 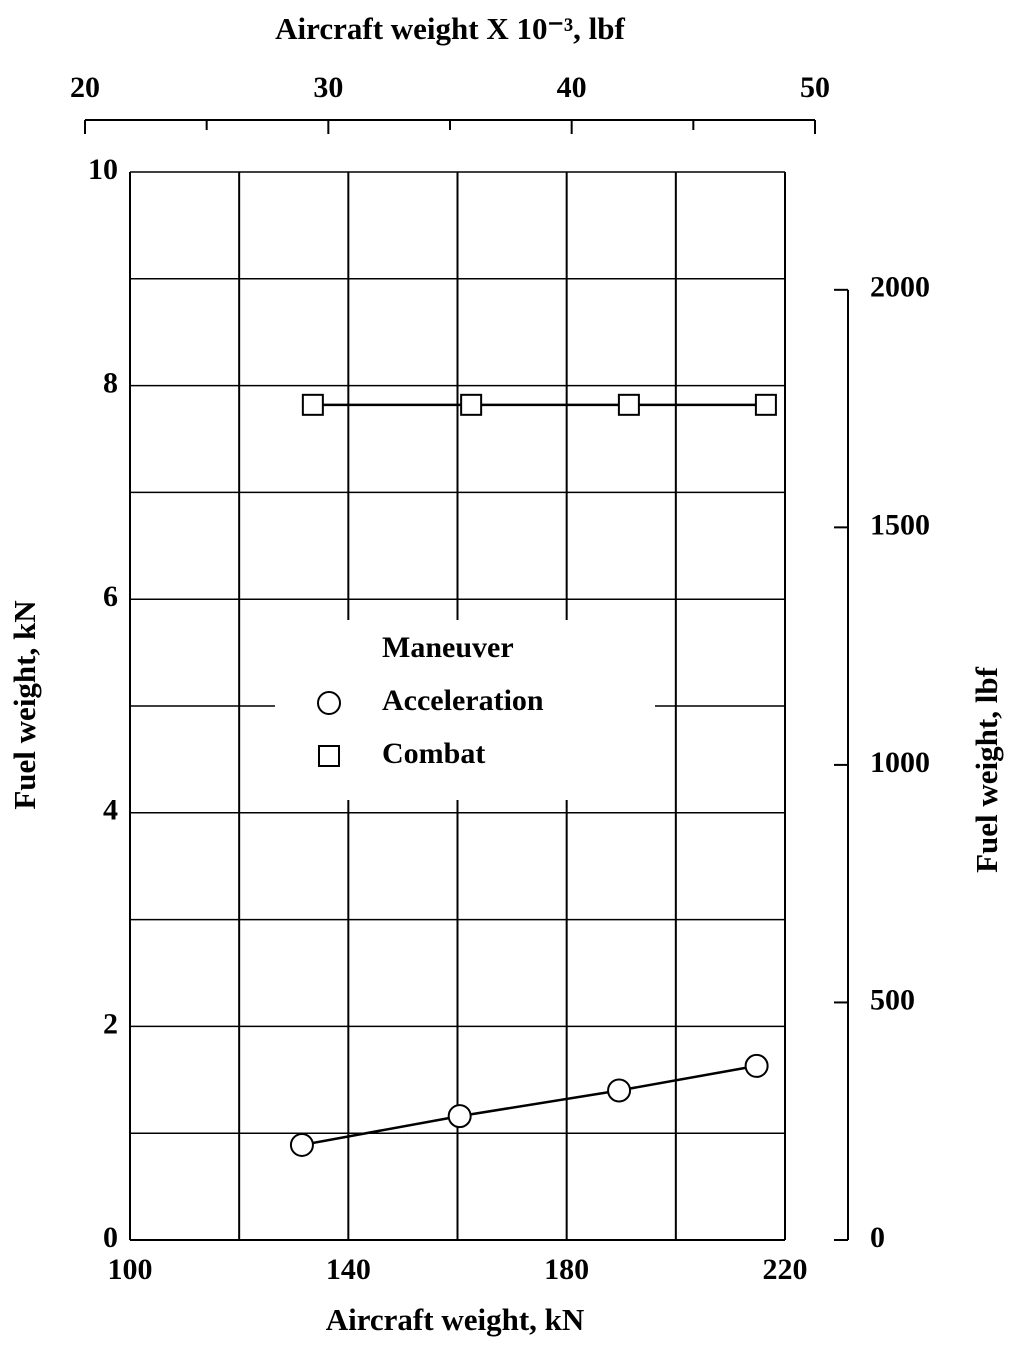 I want to click on y2-tick-label: 1000, so click(x=900, y=762).